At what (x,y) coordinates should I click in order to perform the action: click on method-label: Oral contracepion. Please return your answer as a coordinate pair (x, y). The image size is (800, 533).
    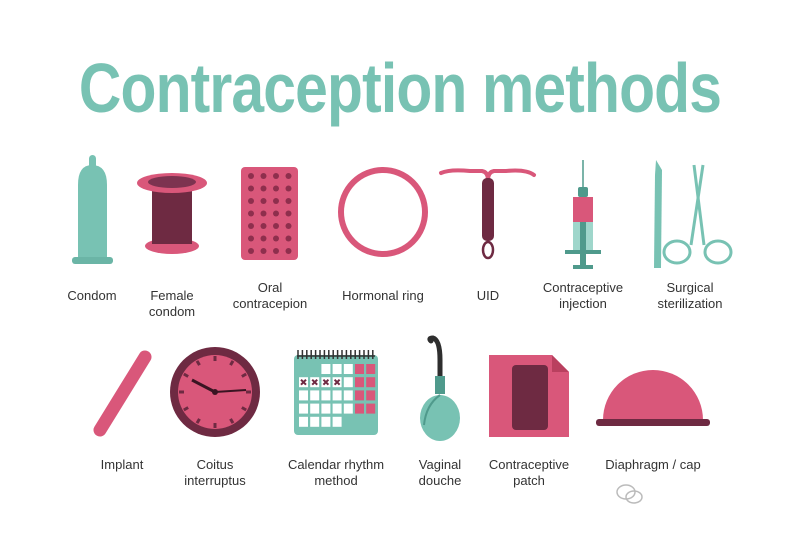
    Looking at the image, I should click on (270, 296).